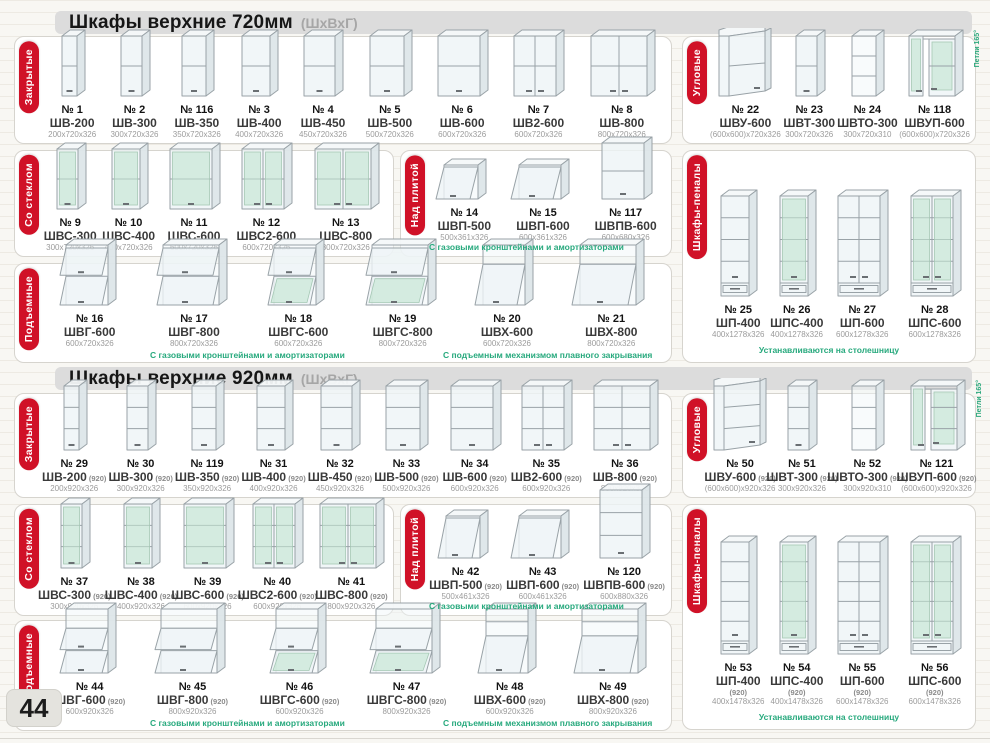 The image size is (990, 743). Describe the element at coordinates (538, 122) in the screenshot. I see `item-name: ШВ2-600` at that location.